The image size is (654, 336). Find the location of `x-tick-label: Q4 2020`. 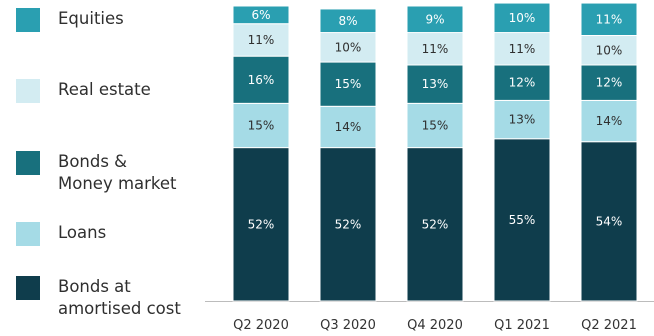

x-tick-label: Q4 2020 is located at coordinates (435, 325).